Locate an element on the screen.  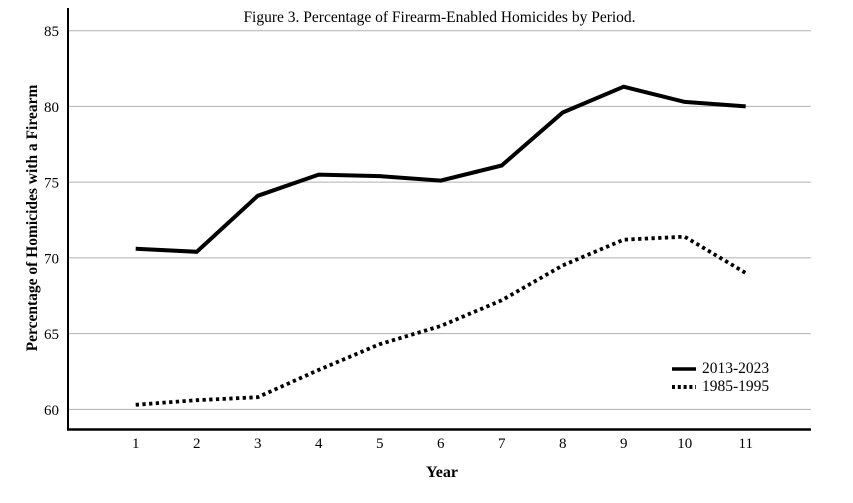
x-tick-label: 3 is located at coordinates (258, 444).